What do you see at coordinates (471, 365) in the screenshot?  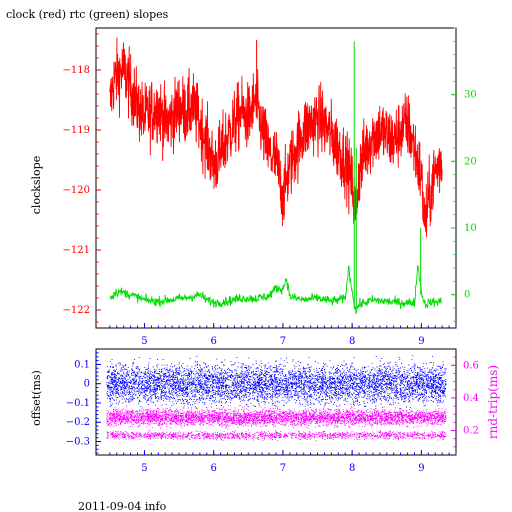 I see `bottom-y2-tick-label: 0.6` at bounding box center [471, 365].